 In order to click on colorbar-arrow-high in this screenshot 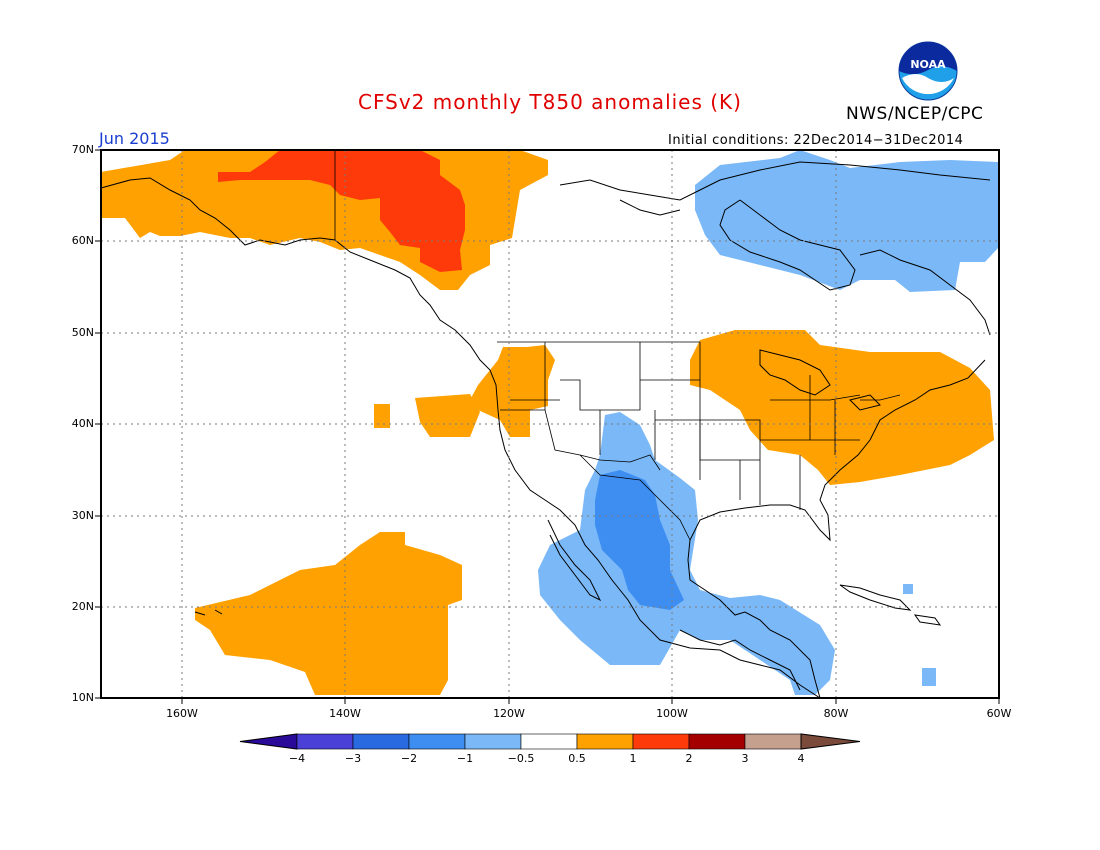, I will do `click(830, 741)`.